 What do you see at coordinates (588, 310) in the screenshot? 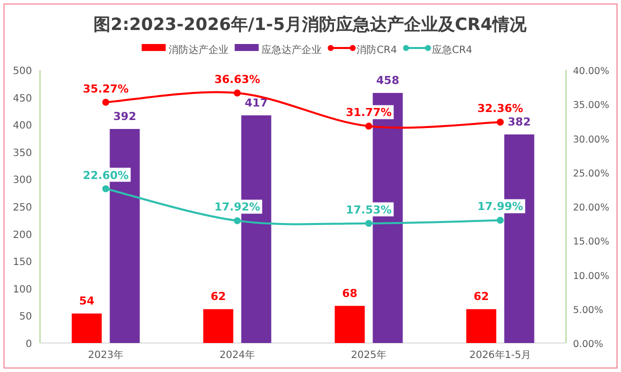
I see `y2-tick-label: 5.00%` at bounding box center [588, 310].